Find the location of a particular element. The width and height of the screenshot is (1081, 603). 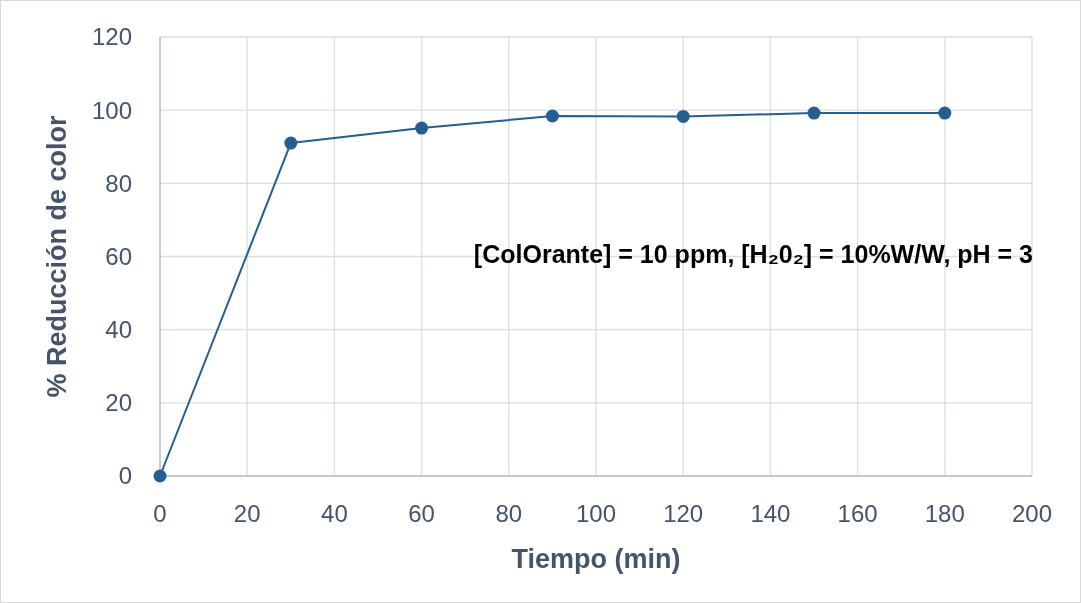

y-tick-label: 40 is located at coordinates (118, 330).